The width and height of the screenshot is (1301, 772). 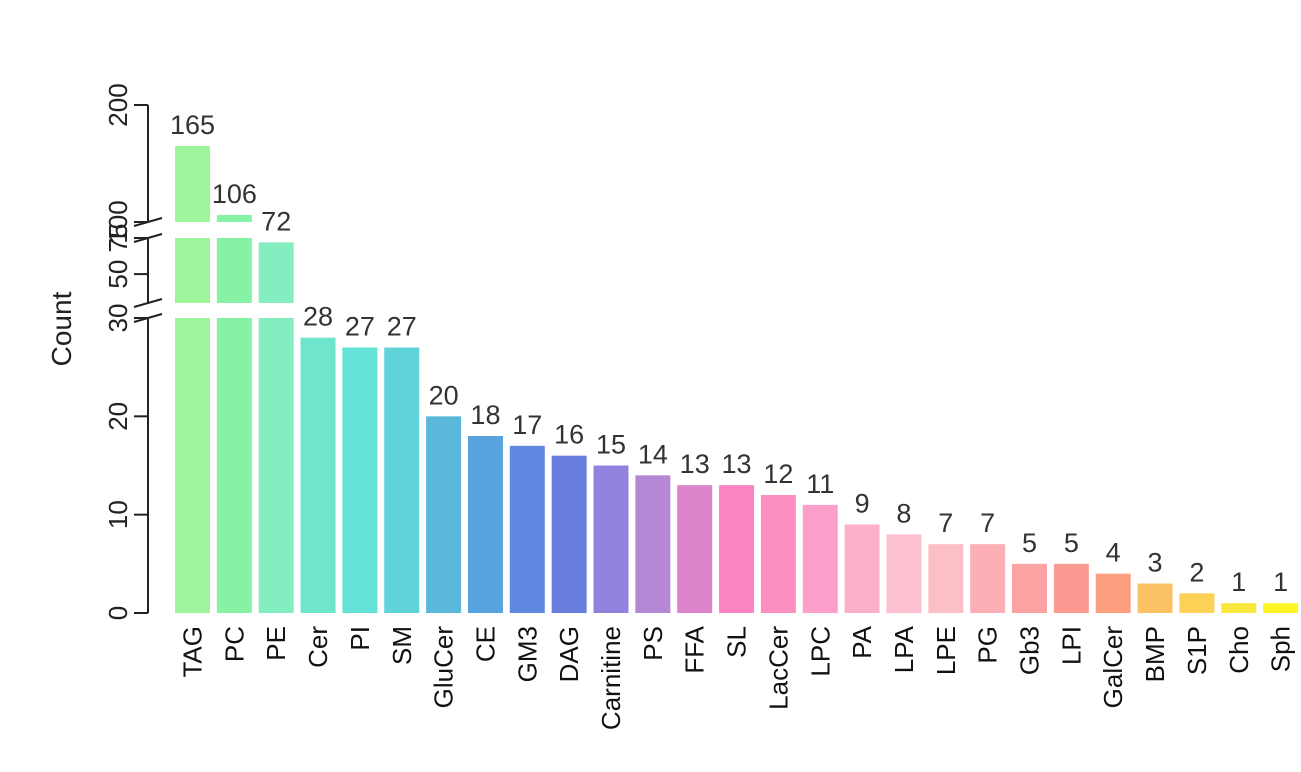 What do you see at coordinates (1239, 650) in the screenshot?
I see `x-tick-label: Cho` at bounding box center [1239, 650].